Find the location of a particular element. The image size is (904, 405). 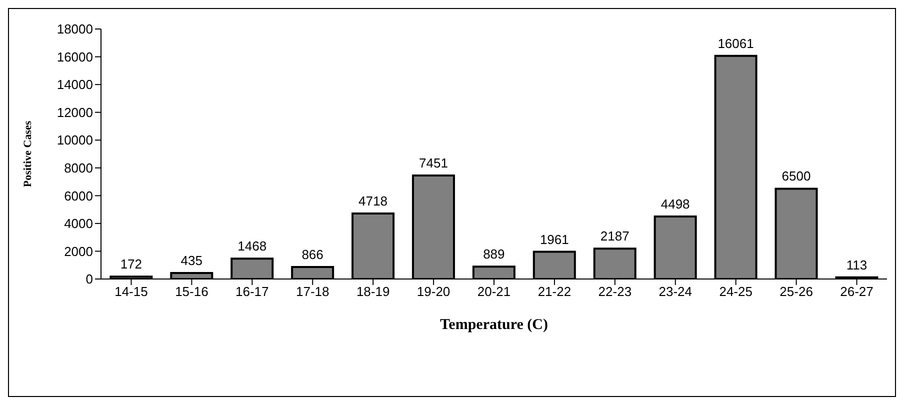

data-label: 1468 is located at coordinates (252, 246).